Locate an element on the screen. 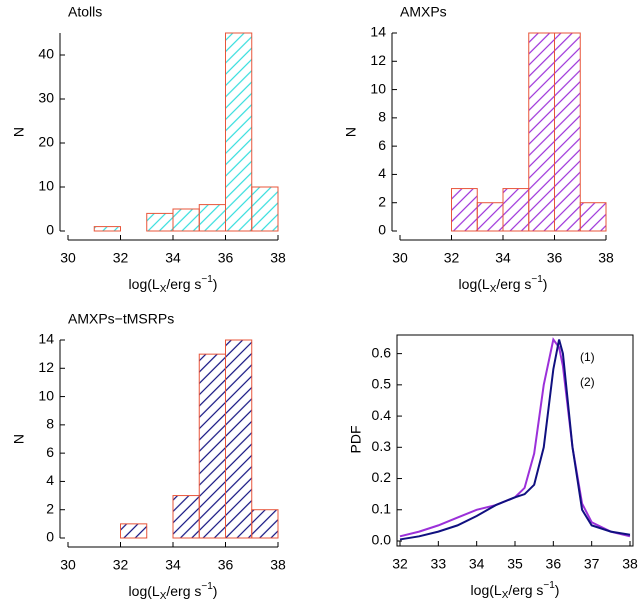 This screenshot has height=611, width=641. chart-title: Atolls is located at coordinates (85, 12).